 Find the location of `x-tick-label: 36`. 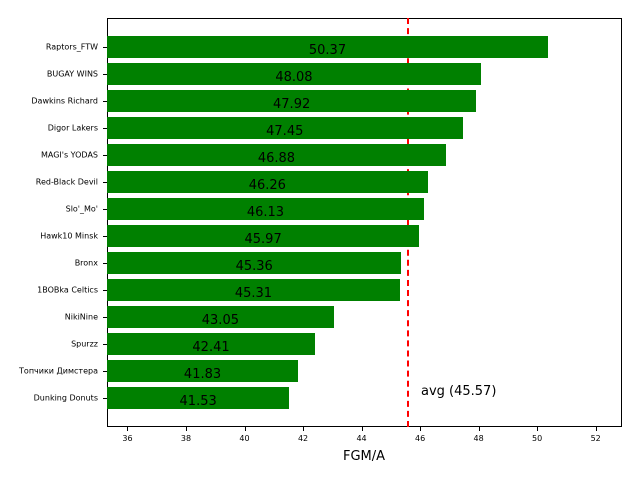

x-tick-label: 36 is located at coordinates (127, 438).